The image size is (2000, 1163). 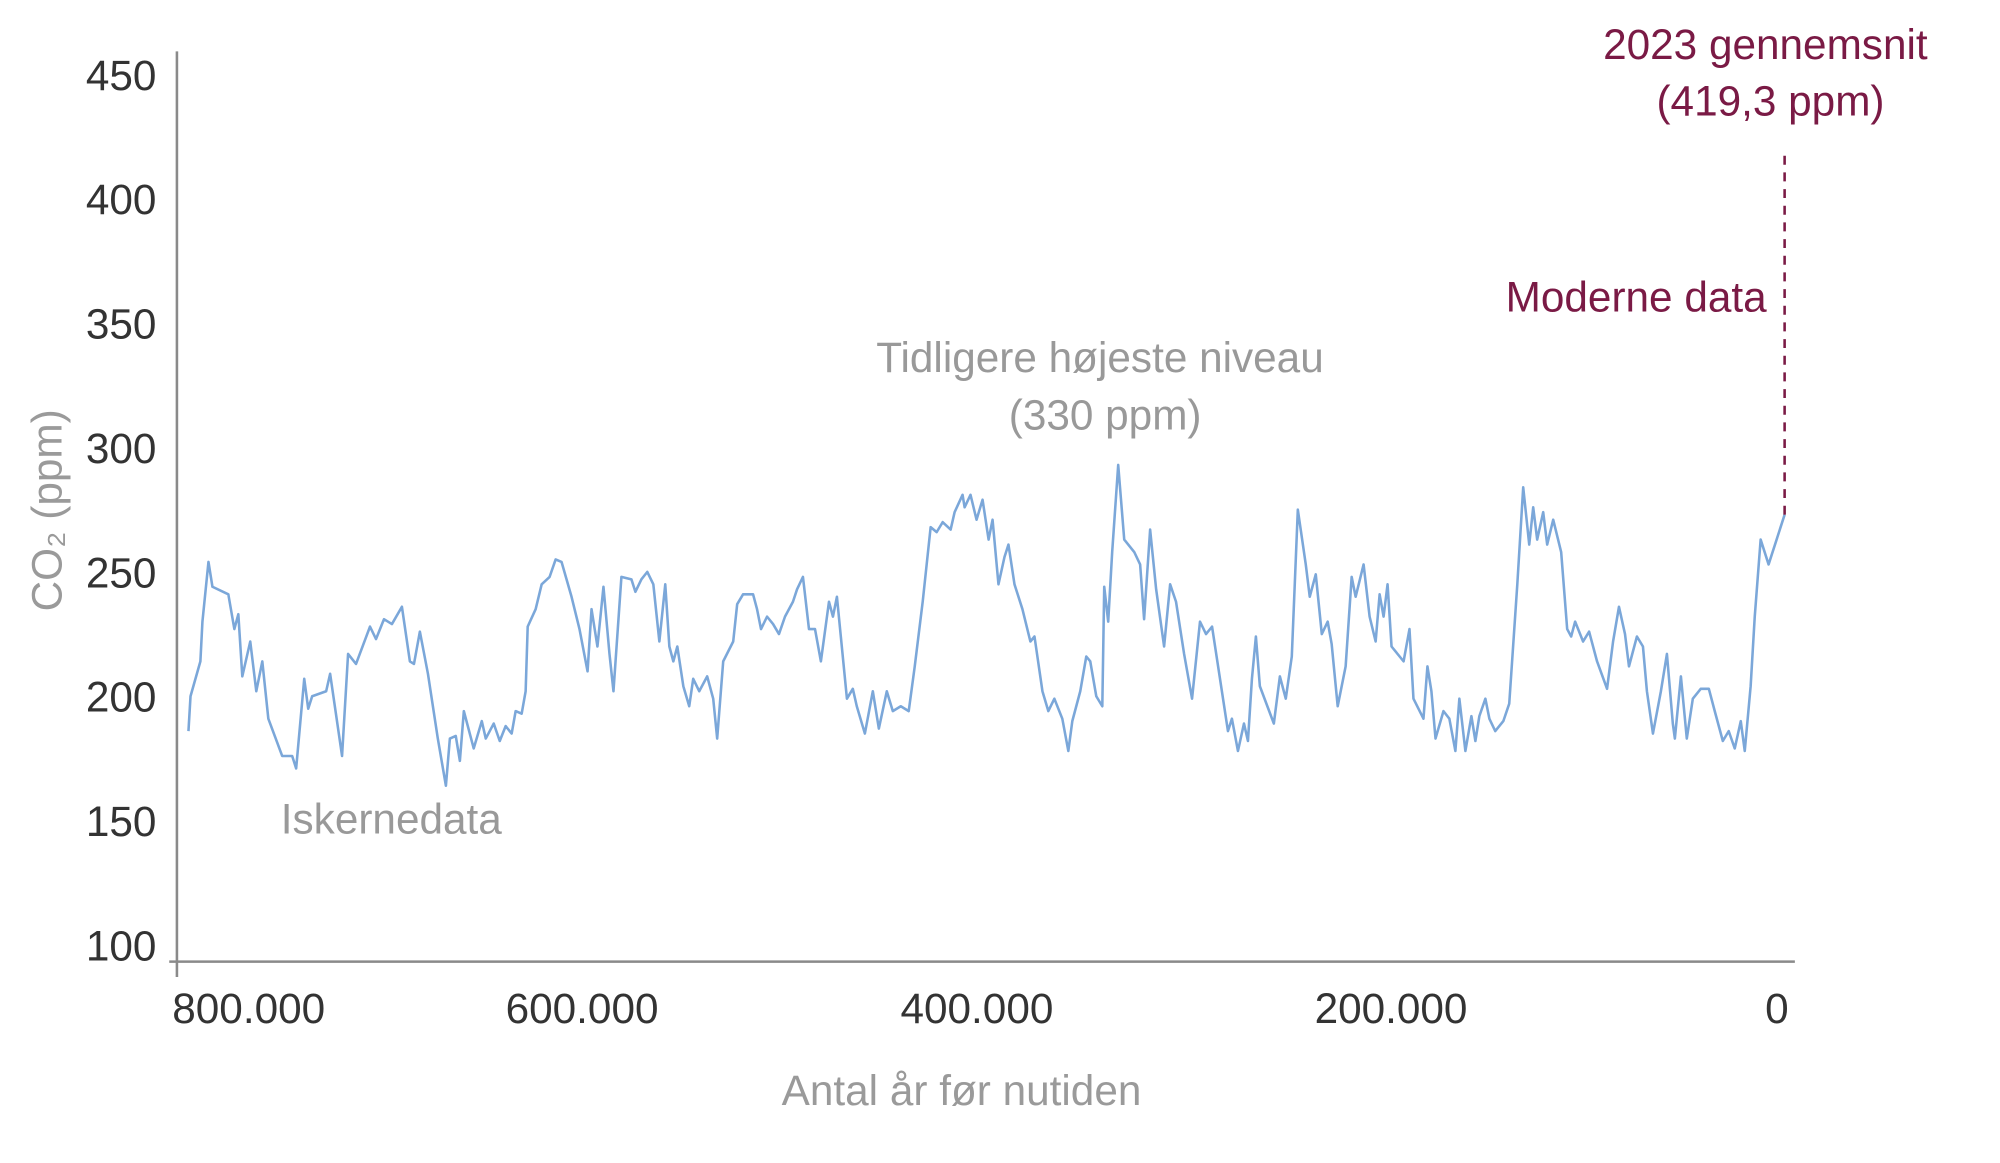 I want to click on annotation-modern-data: Moderne data, so click(x=1636, y=297).